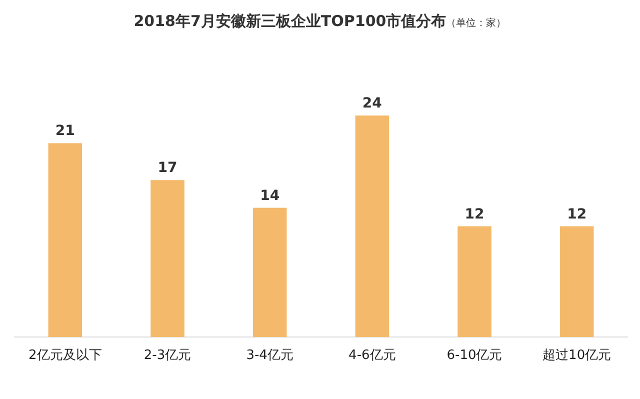 The width and height of the screenshot is (640, 399). Describe the element at coordinates (290, 21) in the screenshot. I see `chart-title: 2018年7月安徽新三板企业TOP100市值分布` at that location.